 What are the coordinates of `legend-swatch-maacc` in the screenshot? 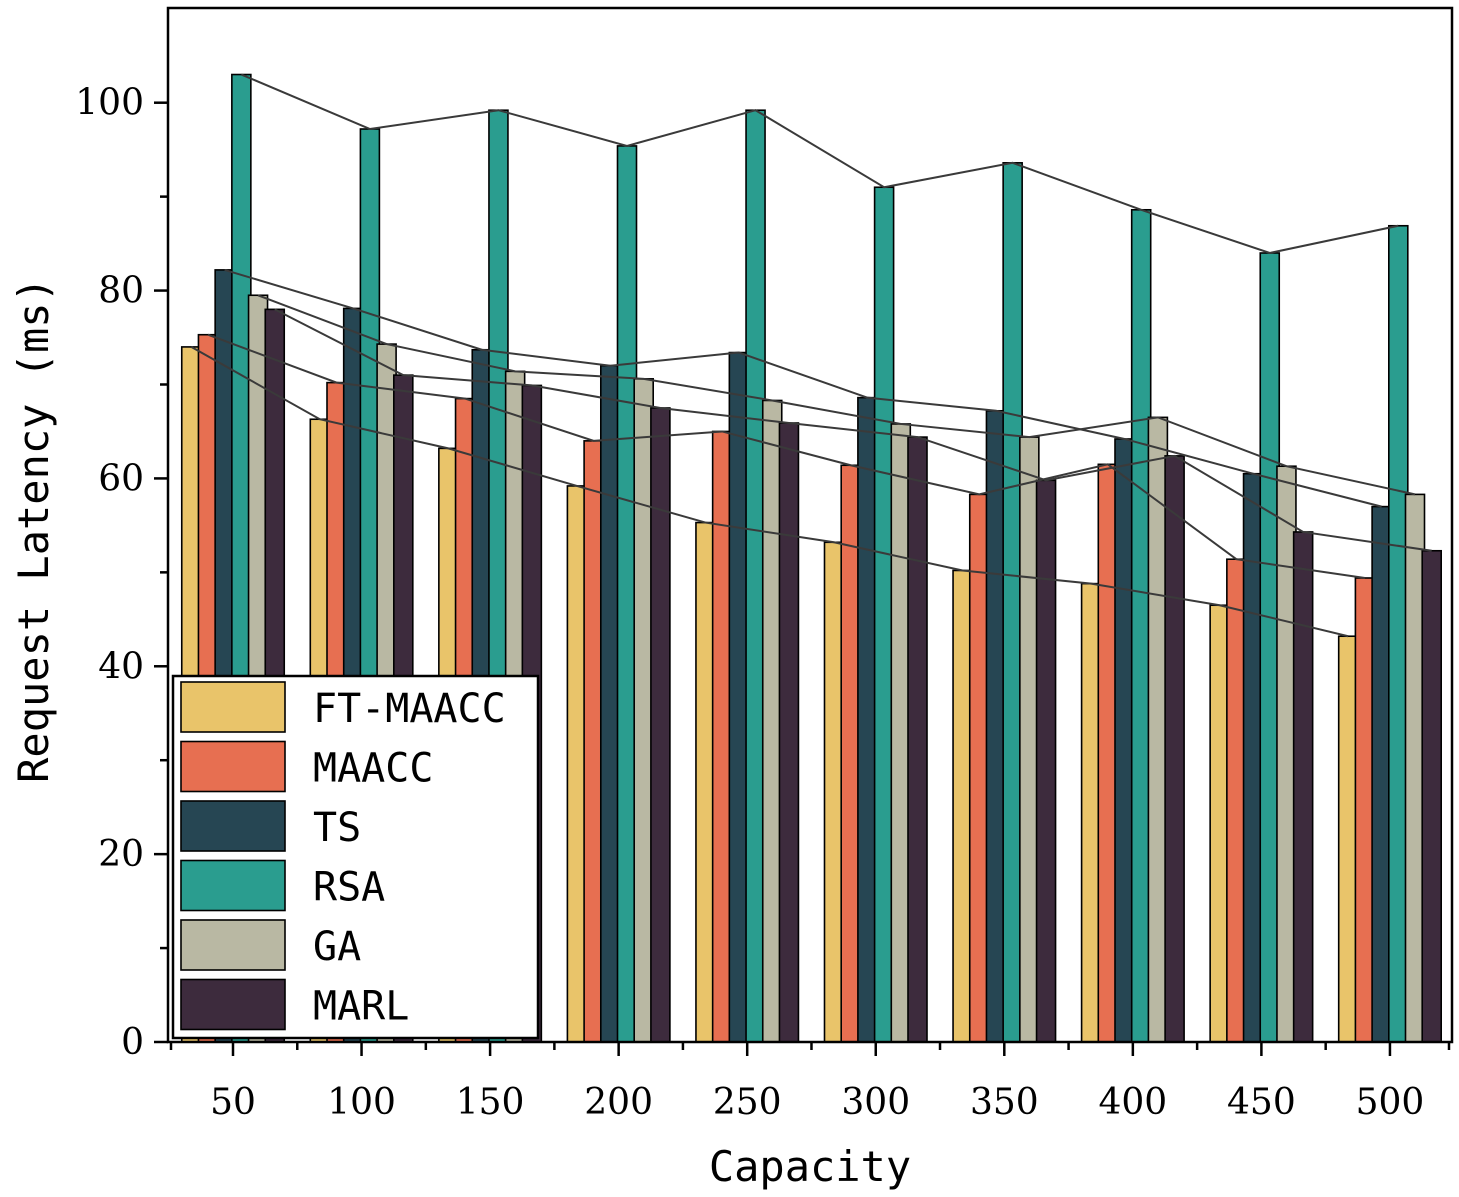 It's located at (233, 766).